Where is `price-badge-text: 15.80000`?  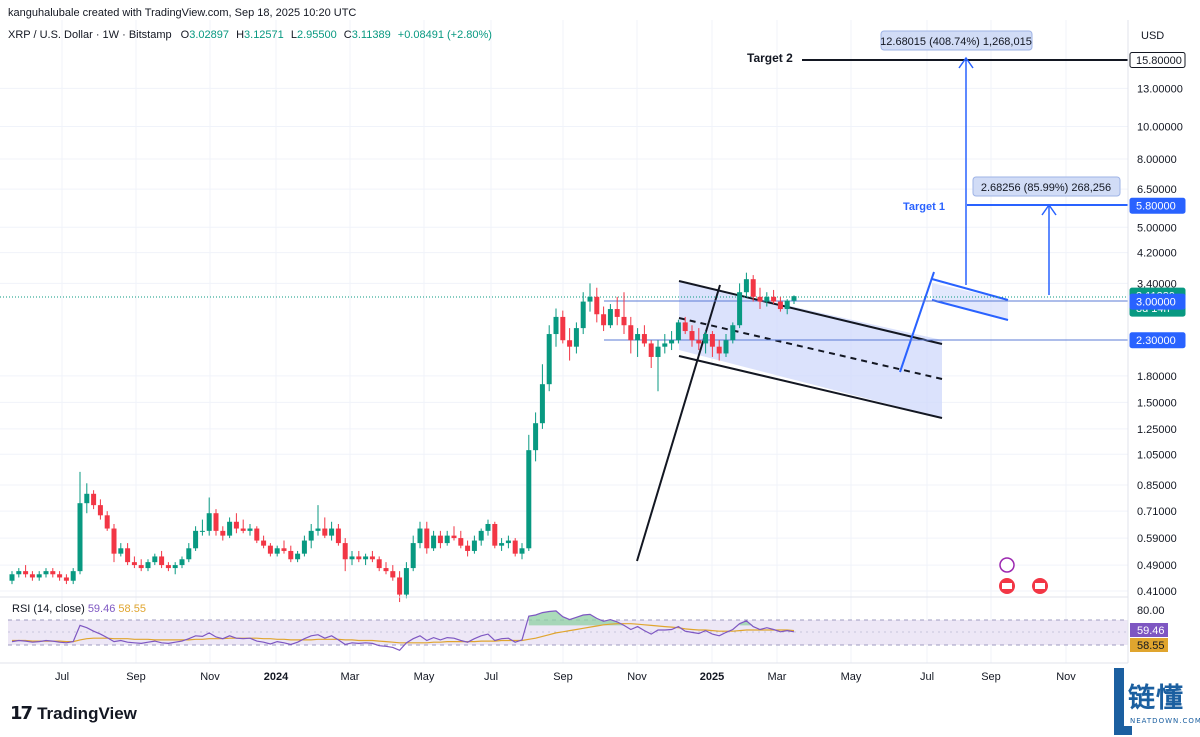
price-badge-text: 15.80000 is located at coordinates (1159, 61).